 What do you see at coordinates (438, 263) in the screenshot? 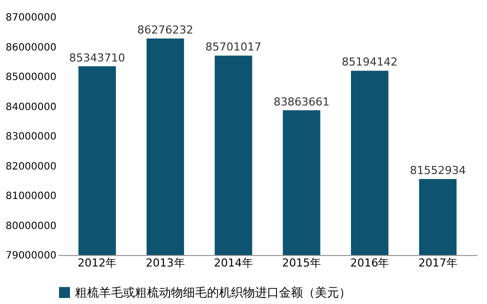
I see `x-tick-label: 2017年` at bounding box center [438, 263].